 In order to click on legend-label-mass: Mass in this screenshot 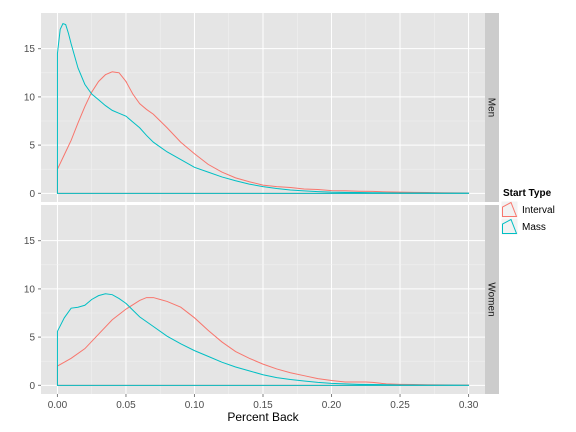, I will do `click(534, 227)`.